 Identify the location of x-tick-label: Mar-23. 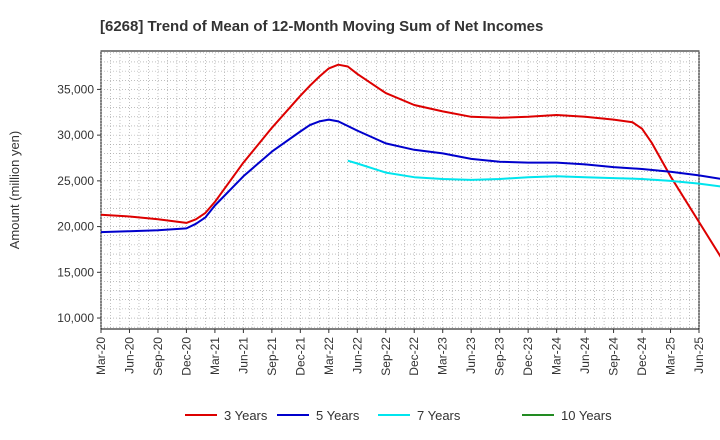
(443, 356).